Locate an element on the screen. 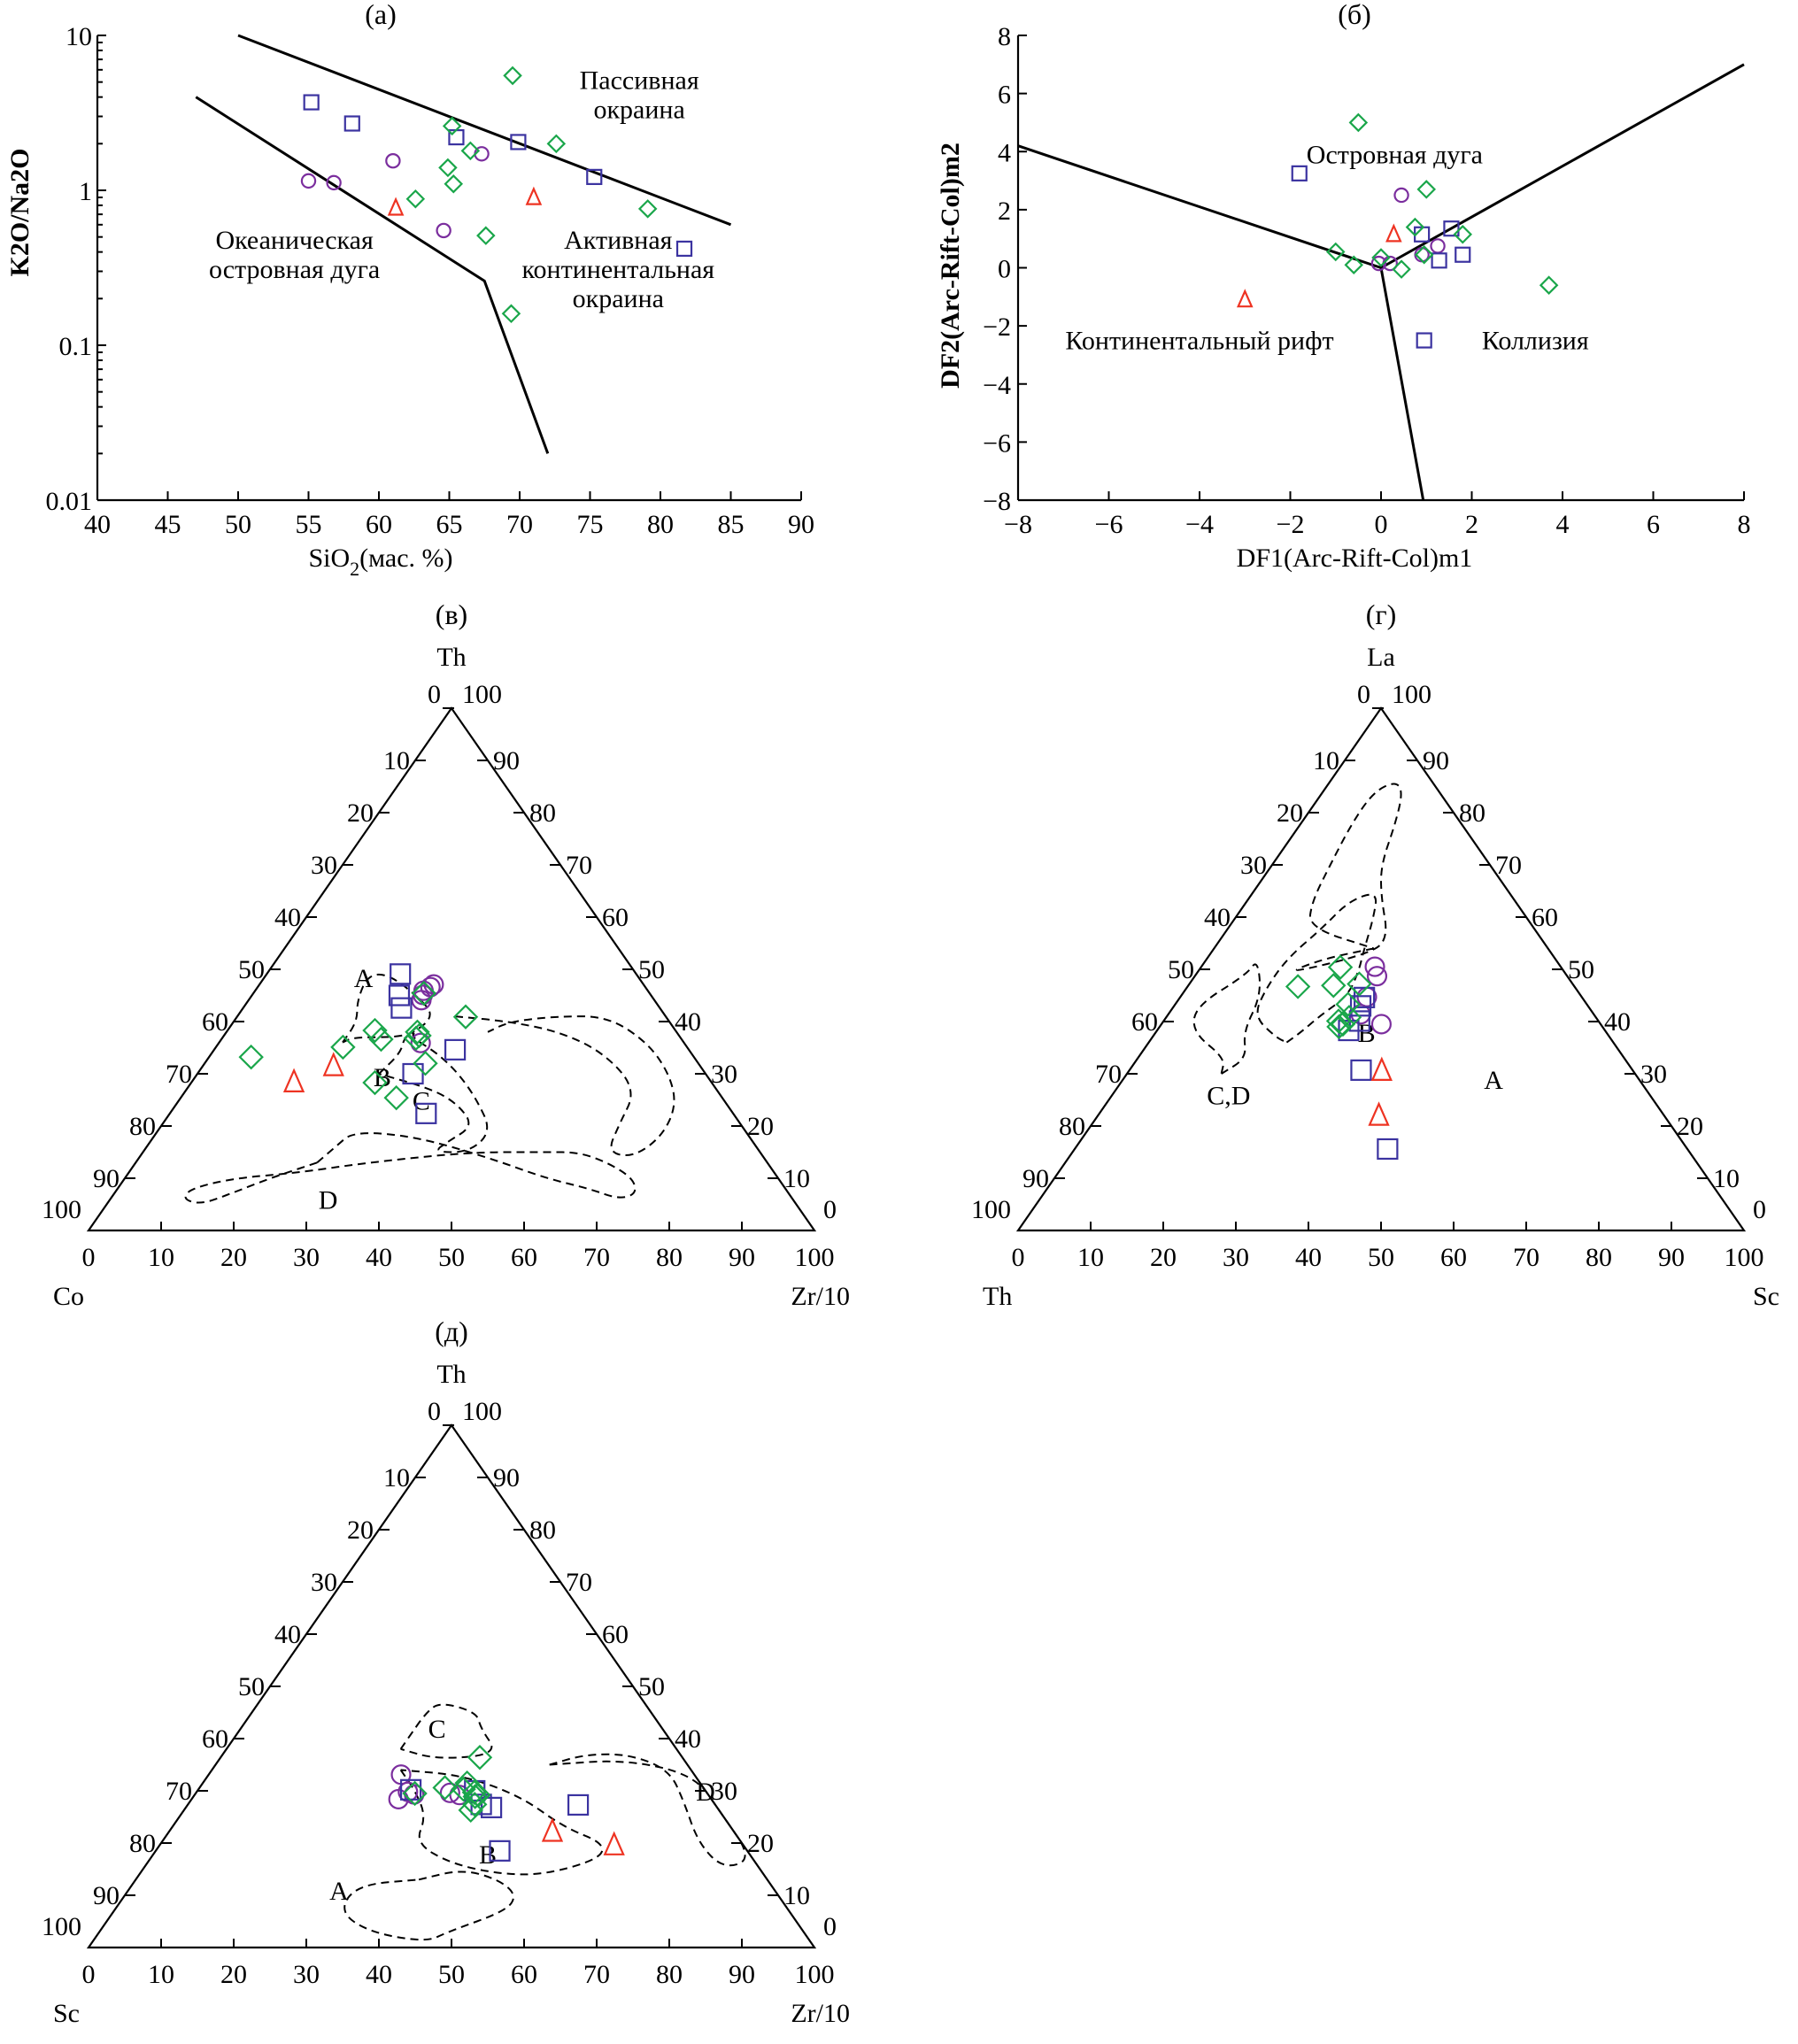 The height and width of the screenshot is (2044, 1798). panel-a-field-label: Океаническая is located at coordinates (295, 241).